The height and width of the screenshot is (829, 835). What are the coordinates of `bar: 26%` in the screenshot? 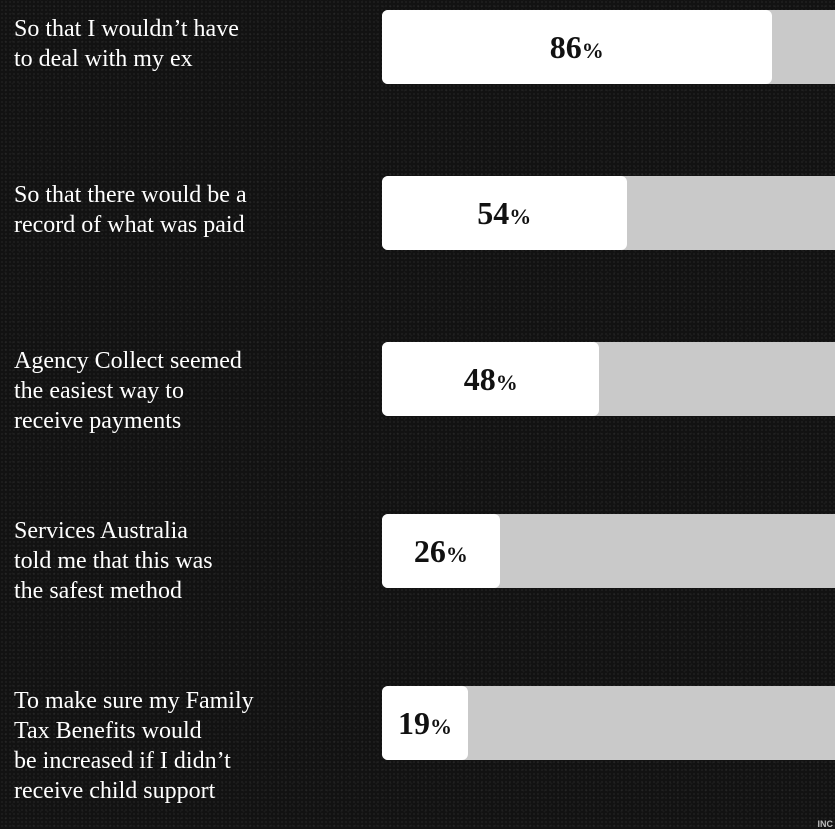 It's located at (441, 551).